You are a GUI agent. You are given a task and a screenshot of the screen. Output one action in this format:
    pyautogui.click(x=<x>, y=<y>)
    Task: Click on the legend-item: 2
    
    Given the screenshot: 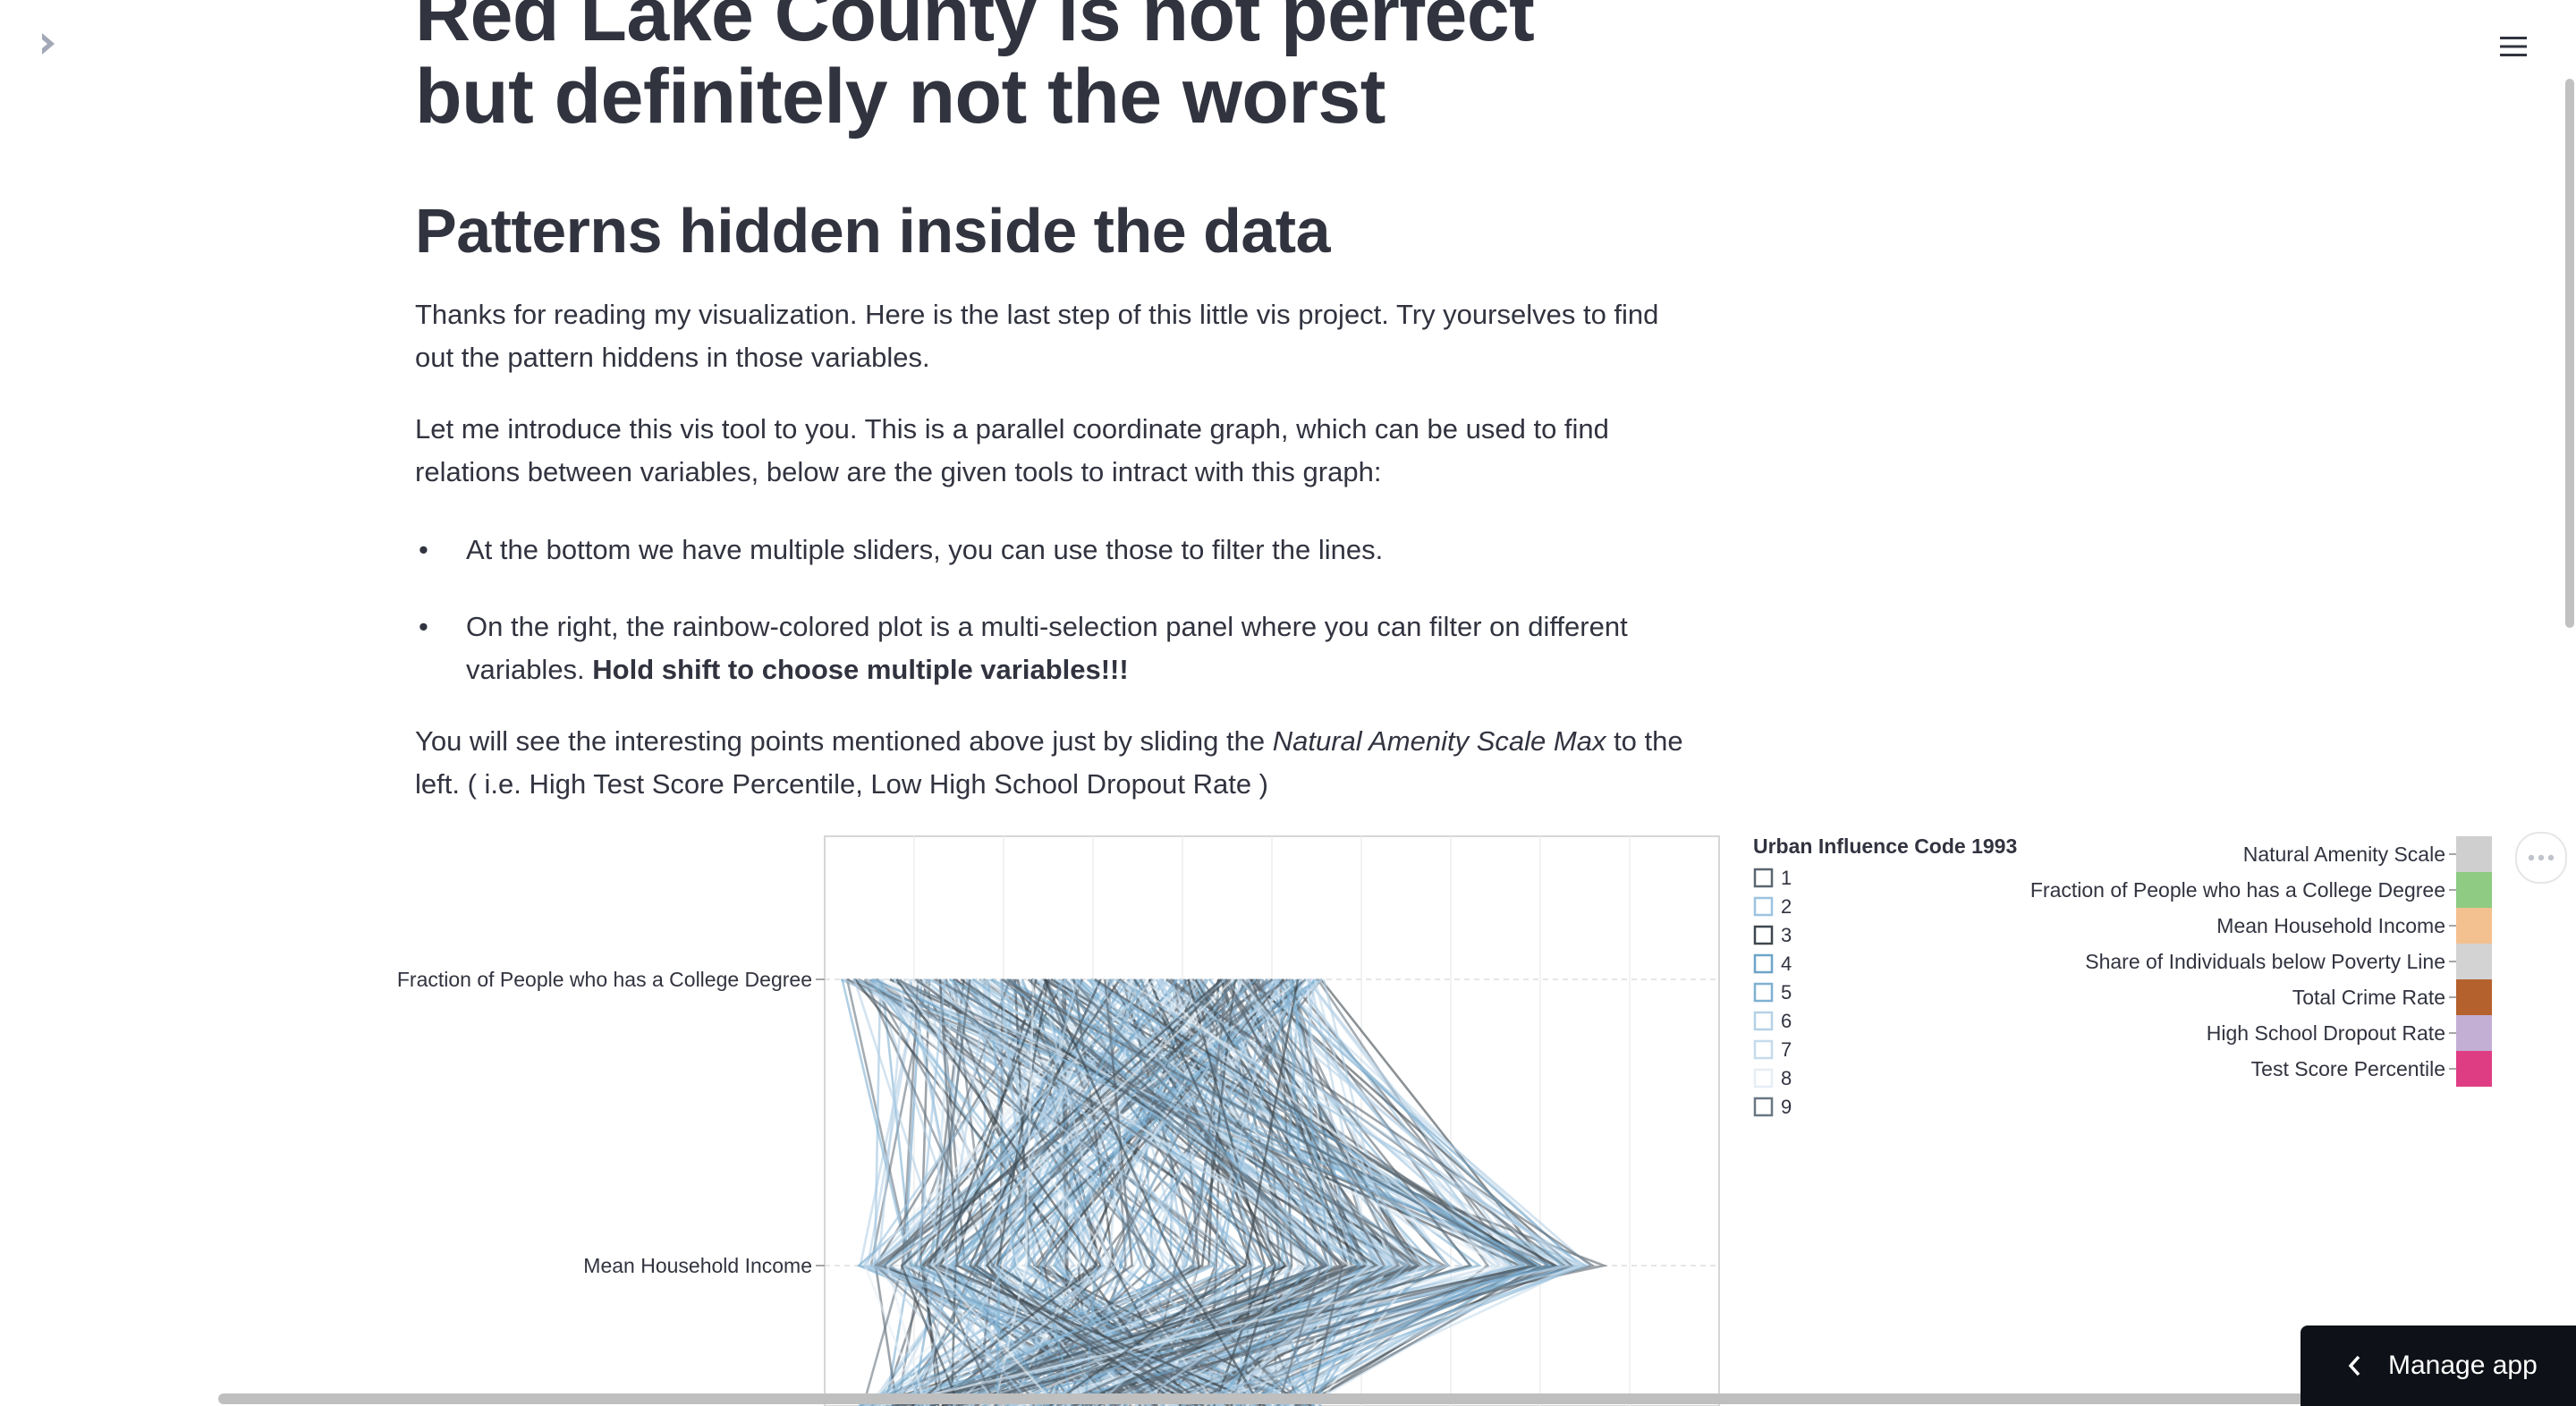 What is the action you would take?
    pyautogui.click(x=1772, y=907)
    